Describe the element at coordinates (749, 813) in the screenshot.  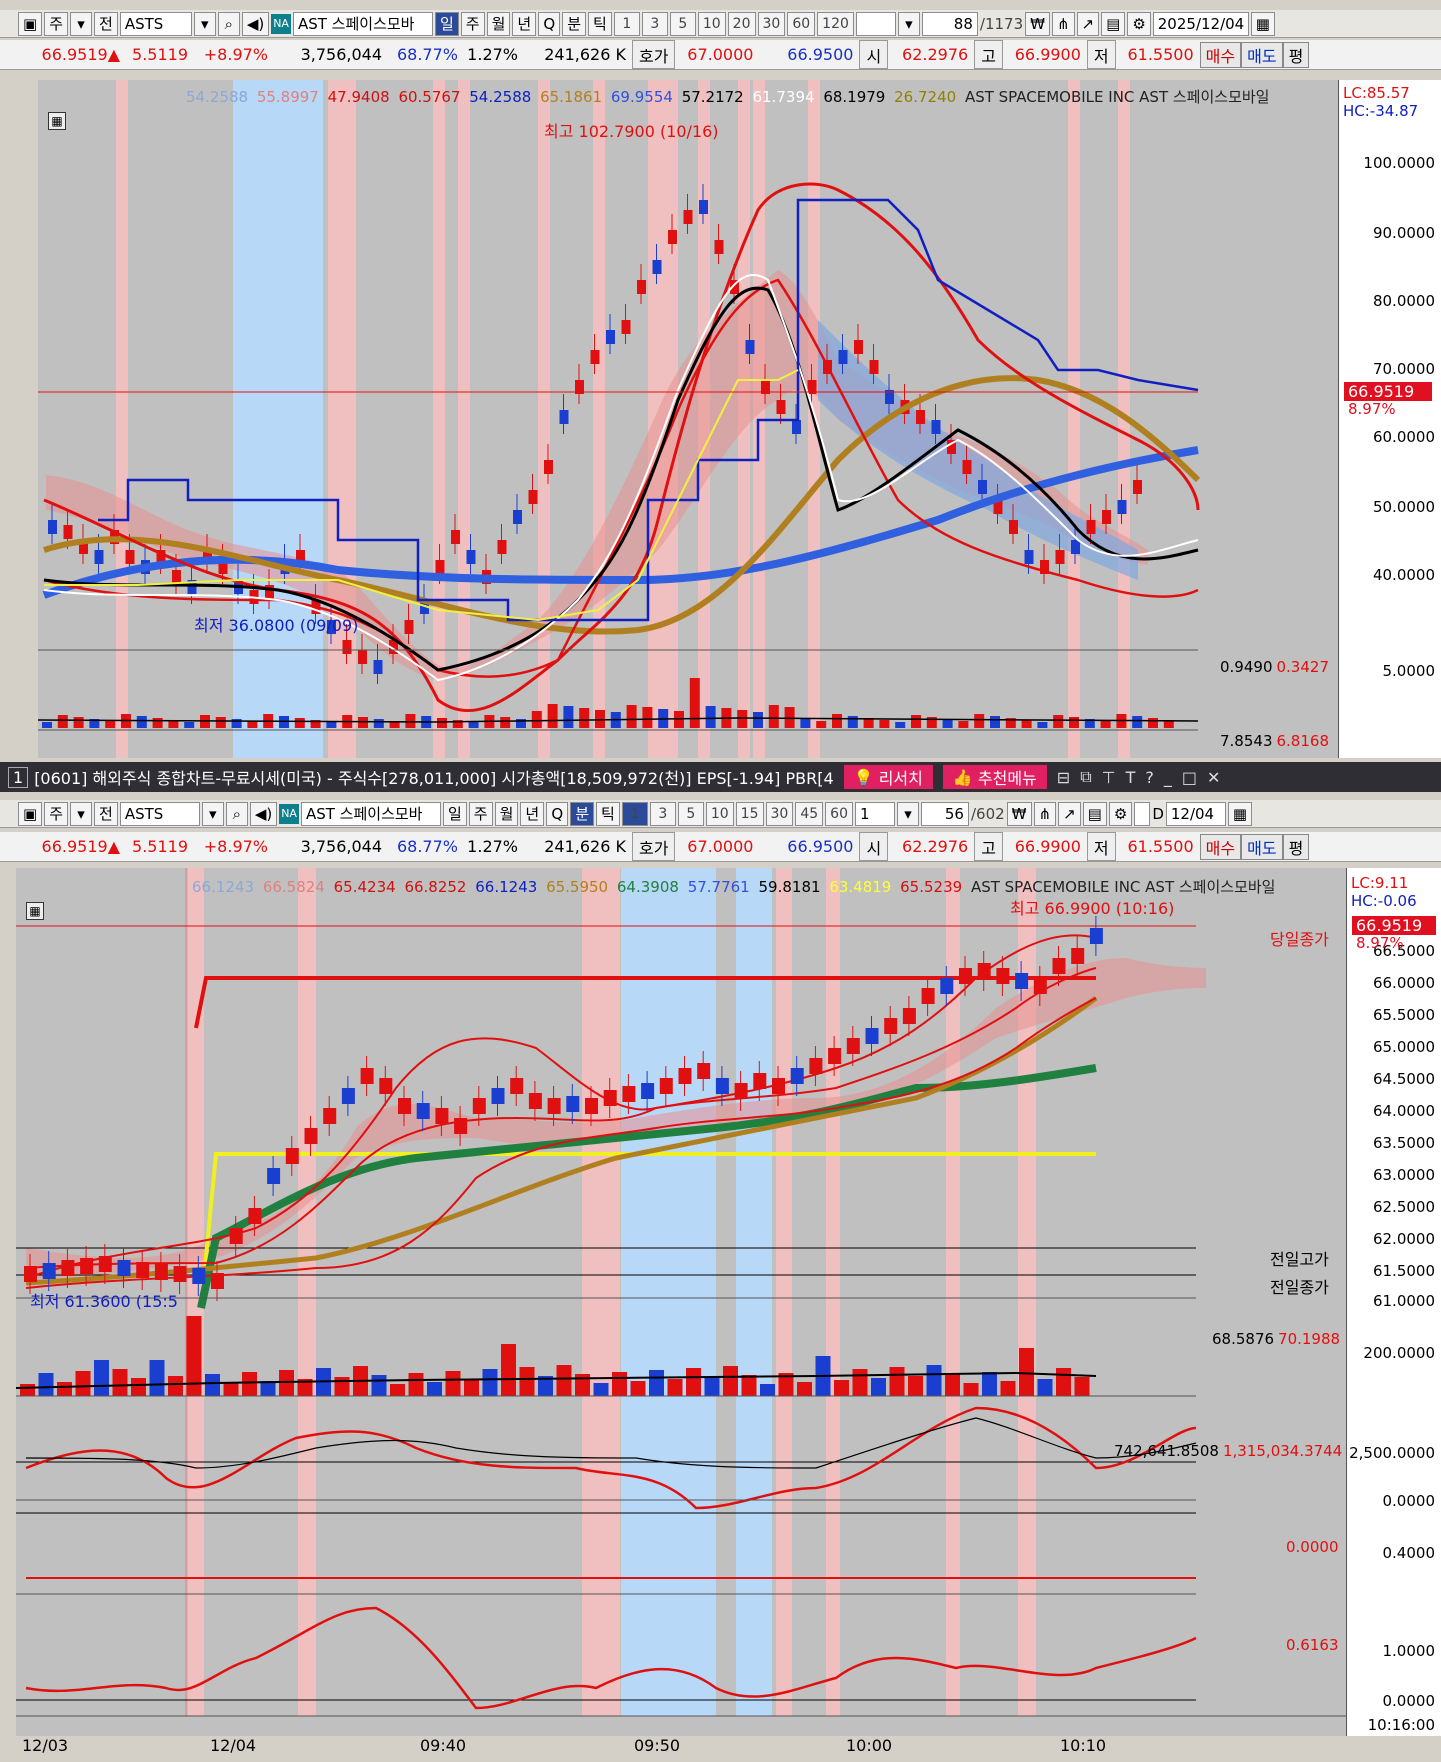
I see `interval-15: 15` at that location.